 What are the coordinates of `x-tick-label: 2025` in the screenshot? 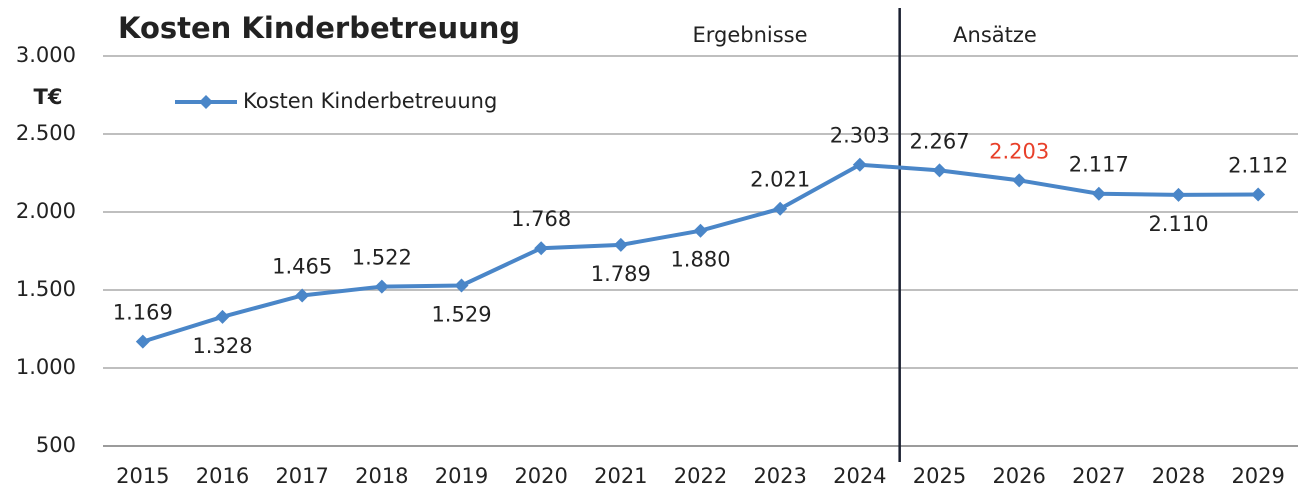 It's located at (939, 476).